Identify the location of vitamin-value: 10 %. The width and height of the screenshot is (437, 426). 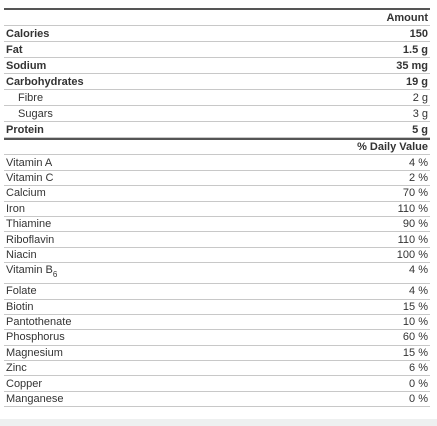
(415, 322).